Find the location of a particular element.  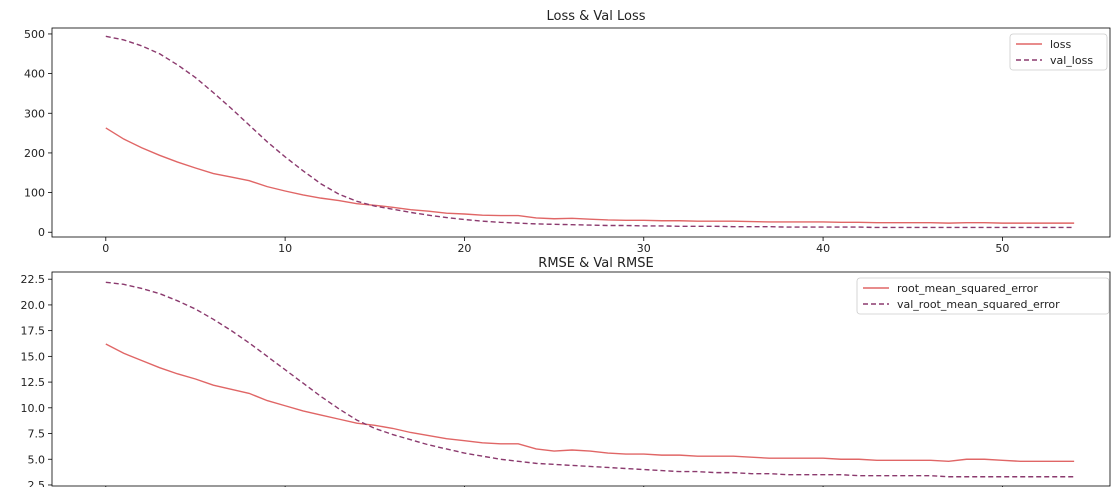

y-tick-label: 5.0 is located at coordinates (37, 459).